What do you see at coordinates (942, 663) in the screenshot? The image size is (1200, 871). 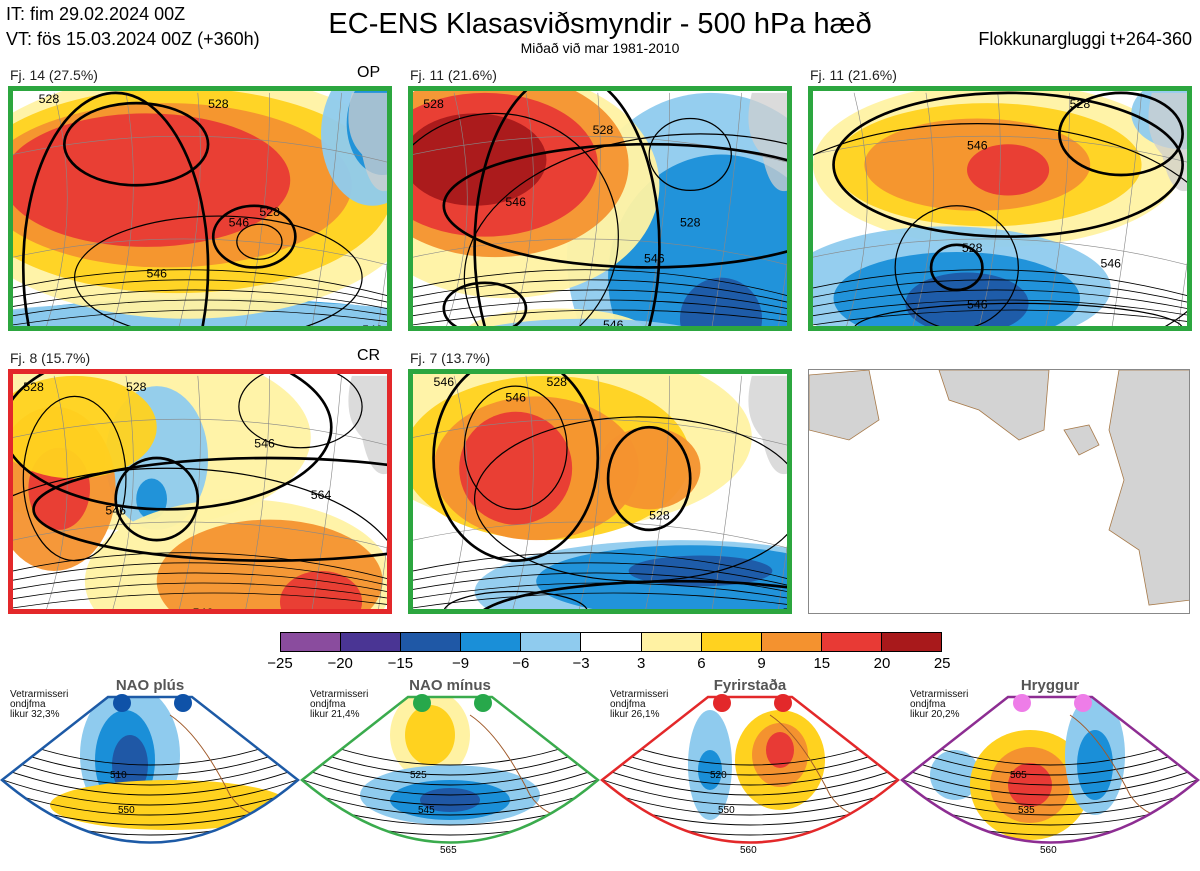 I see `colorbar-tick-label: 25` at bounding box center [942, 663].